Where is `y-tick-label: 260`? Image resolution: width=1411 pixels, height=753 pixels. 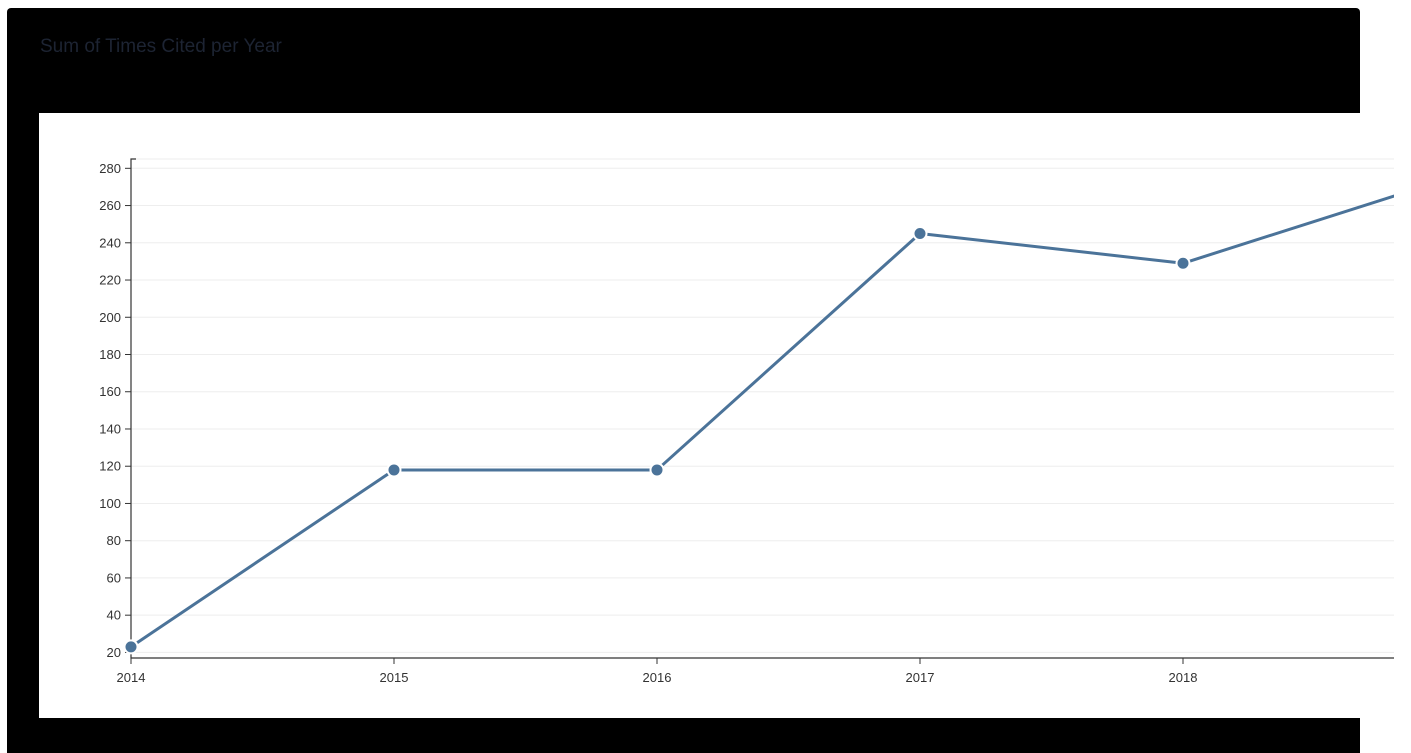
y-tick-label: 260 is located at coordinates (110, 205).